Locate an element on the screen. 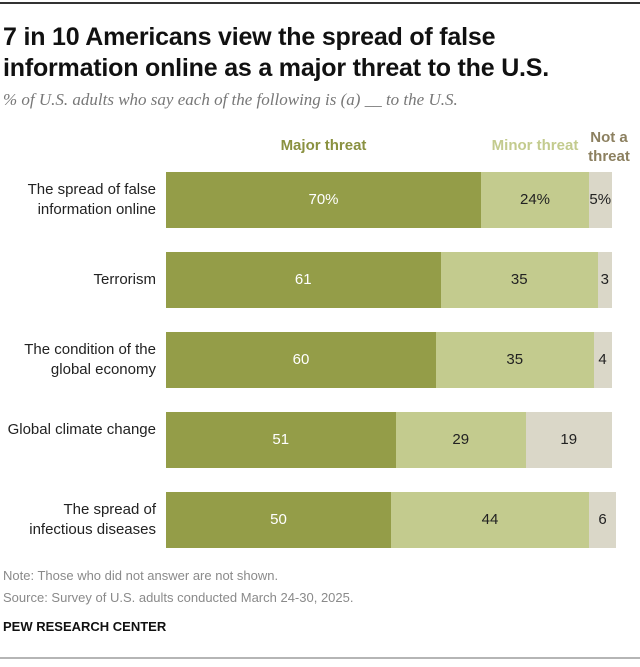 The image size is (640, 667). category-label: The spread of infectious diseases is located at coordinates (92, 519).